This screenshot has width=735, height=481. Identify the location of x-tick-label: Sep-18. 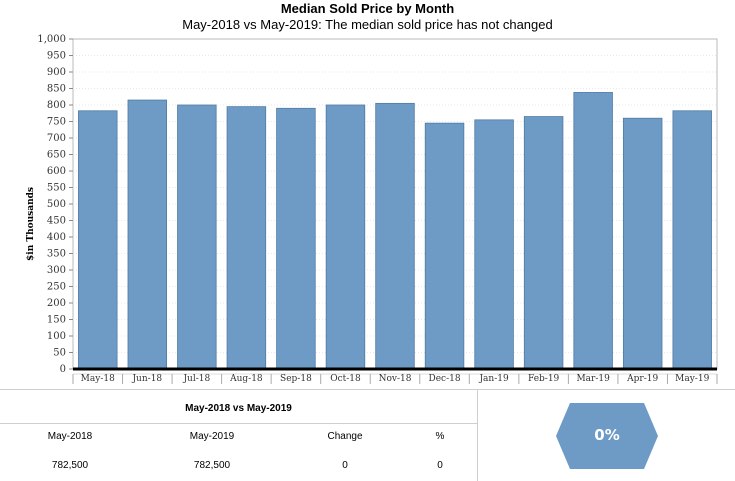
(296, 379).